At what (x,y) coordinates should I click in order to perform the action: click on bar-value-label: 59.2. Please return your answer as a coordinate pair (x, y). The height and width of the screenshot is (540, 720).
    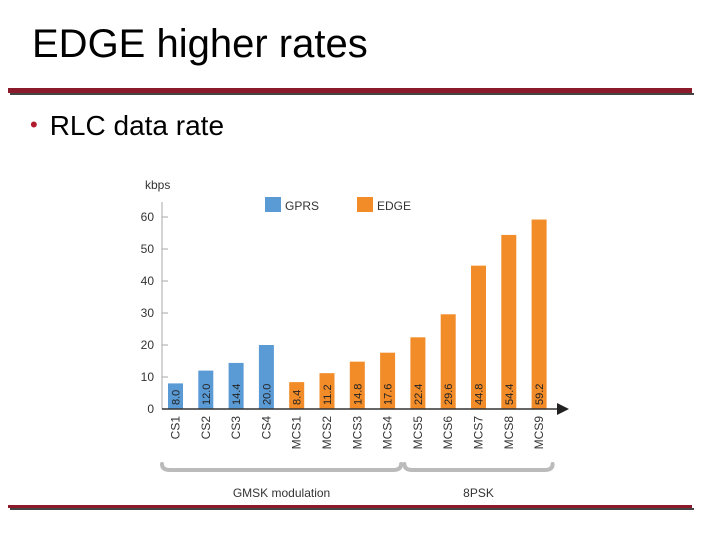
    Looking at the image, I should click on (540, 394).